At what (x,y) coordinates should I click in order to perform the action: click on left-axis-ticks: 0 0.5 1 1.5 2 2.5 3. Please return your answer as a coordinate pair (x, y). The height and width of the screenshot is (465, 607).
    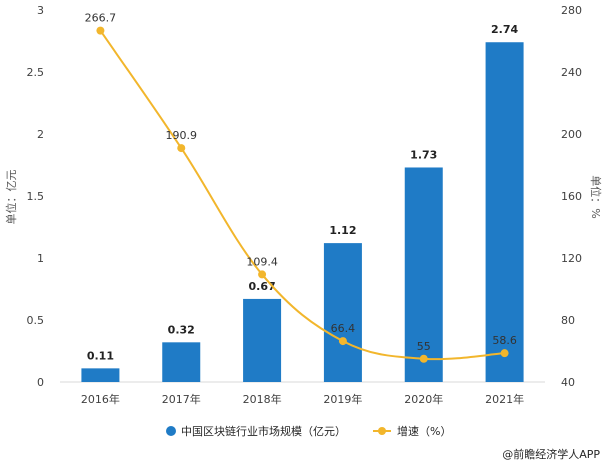
    Looking at the image, I should click on (36, 196).